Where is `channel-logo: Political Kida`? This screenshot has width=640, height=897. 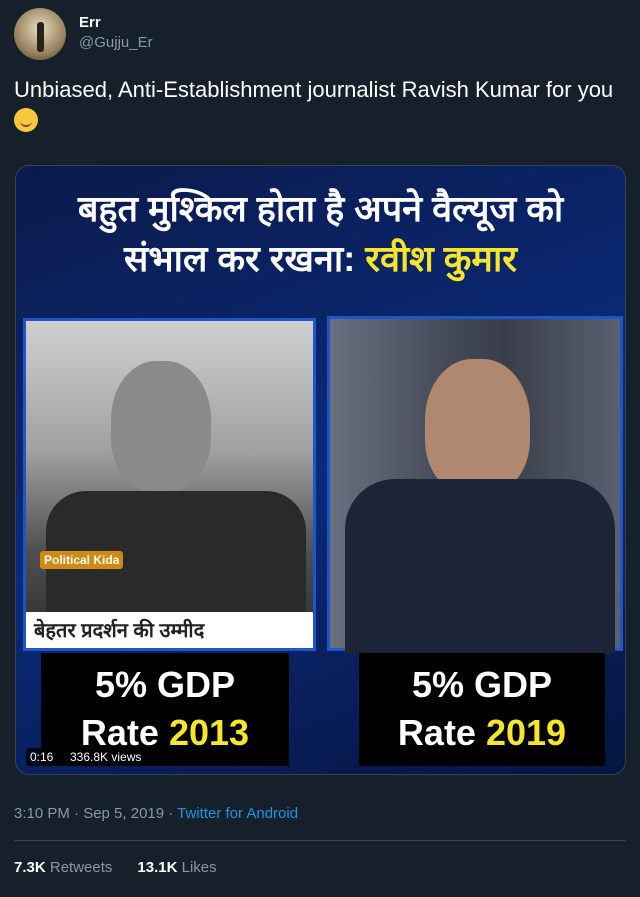
channel-logo: Political Kida is located at coordinates (82, 560).